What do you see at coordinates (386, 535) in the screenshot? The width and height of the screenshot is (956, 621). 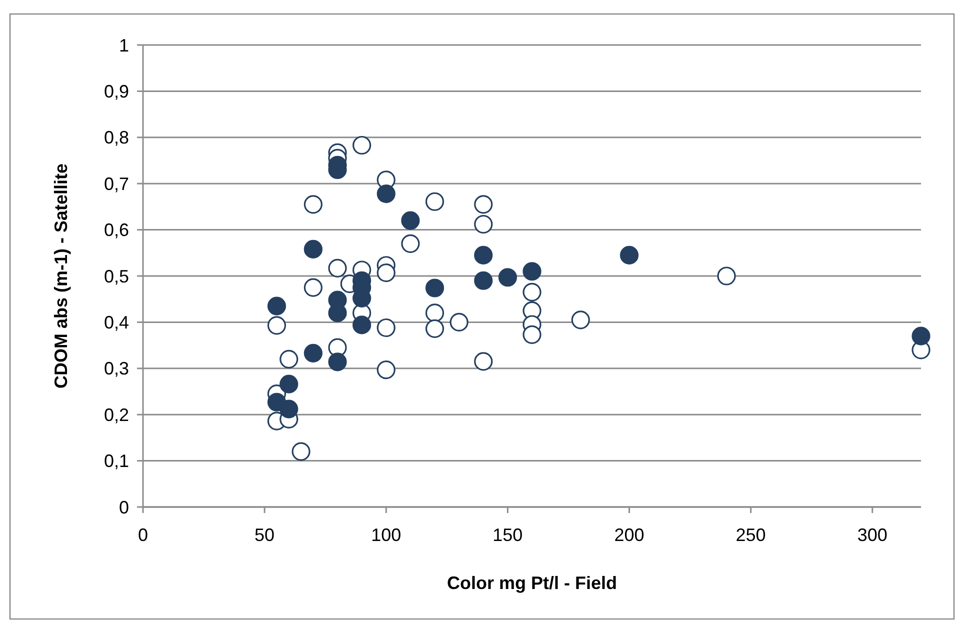 I see `x-tick-label: 100` at bounding box center [386, 535].